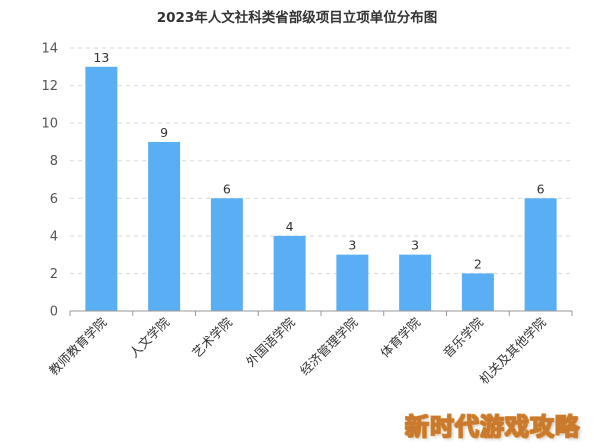 Image resolution: width=594 pixels, height=448 pixels. I want to click on x-tick-label: 外国语学院, so click(270, 341).